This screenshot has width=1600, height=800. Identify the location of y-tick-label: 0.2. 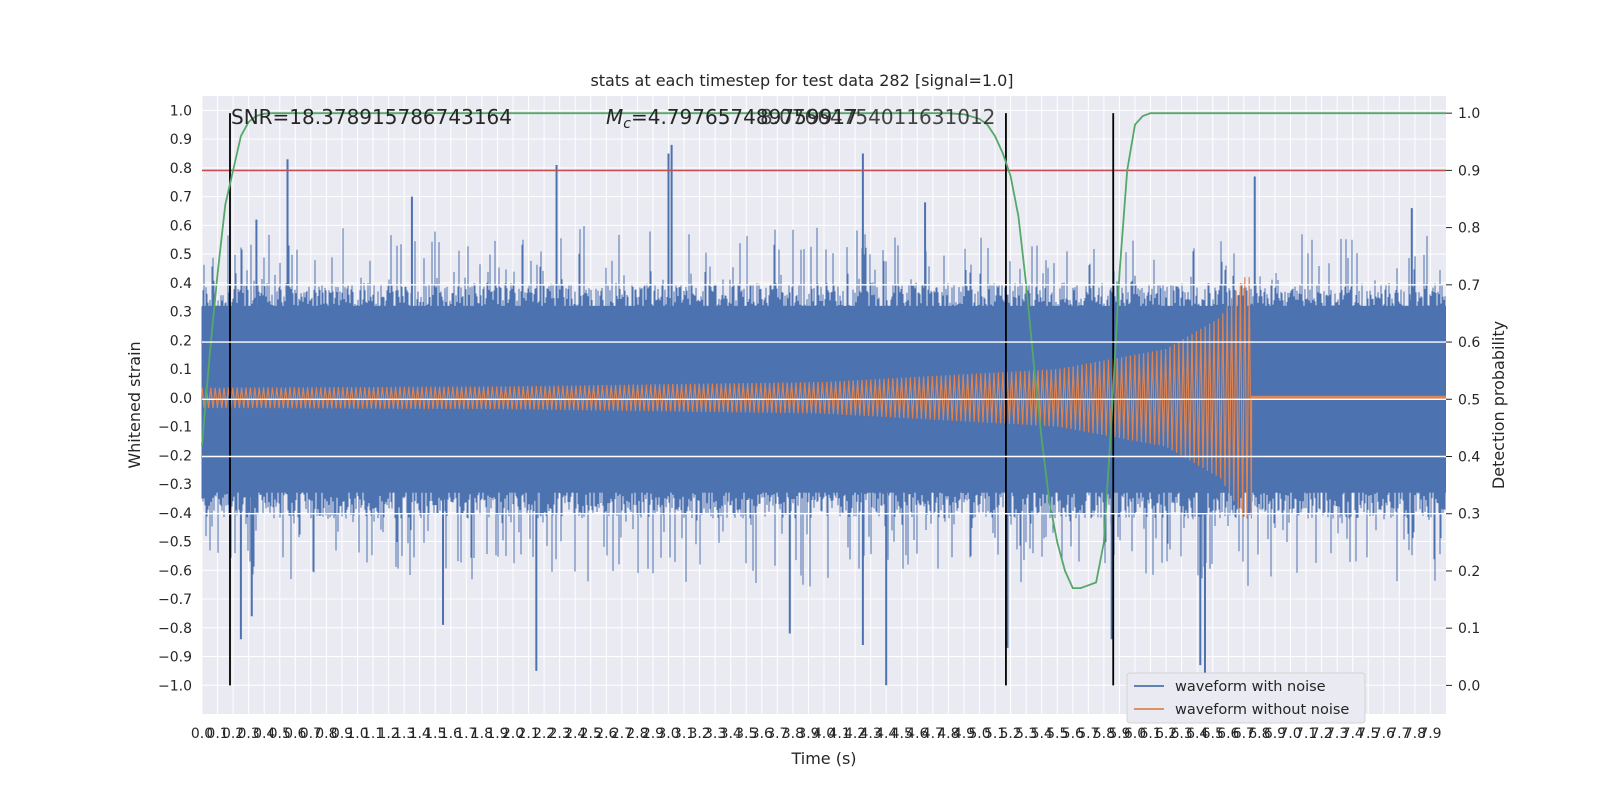
(181, 341).